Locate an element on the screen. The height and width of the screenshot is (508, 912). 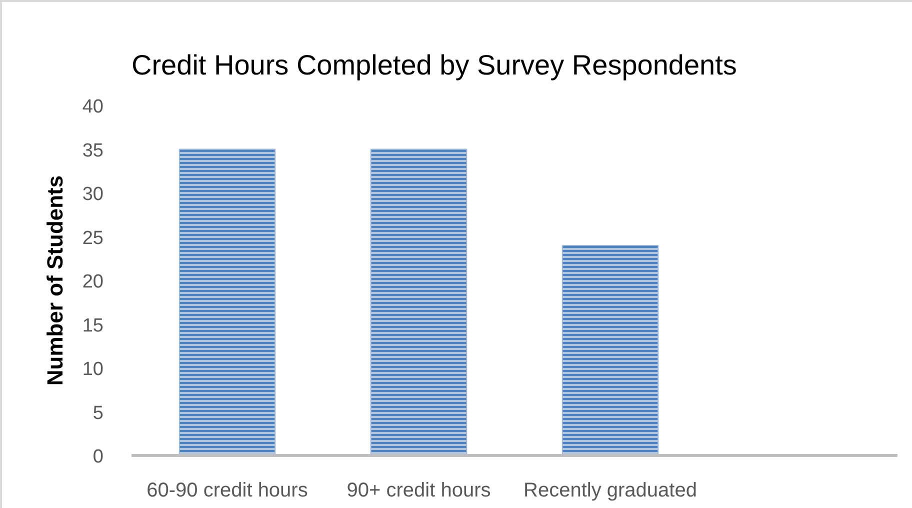
y-tick-label: 5 is located at coordinates (98, 413).